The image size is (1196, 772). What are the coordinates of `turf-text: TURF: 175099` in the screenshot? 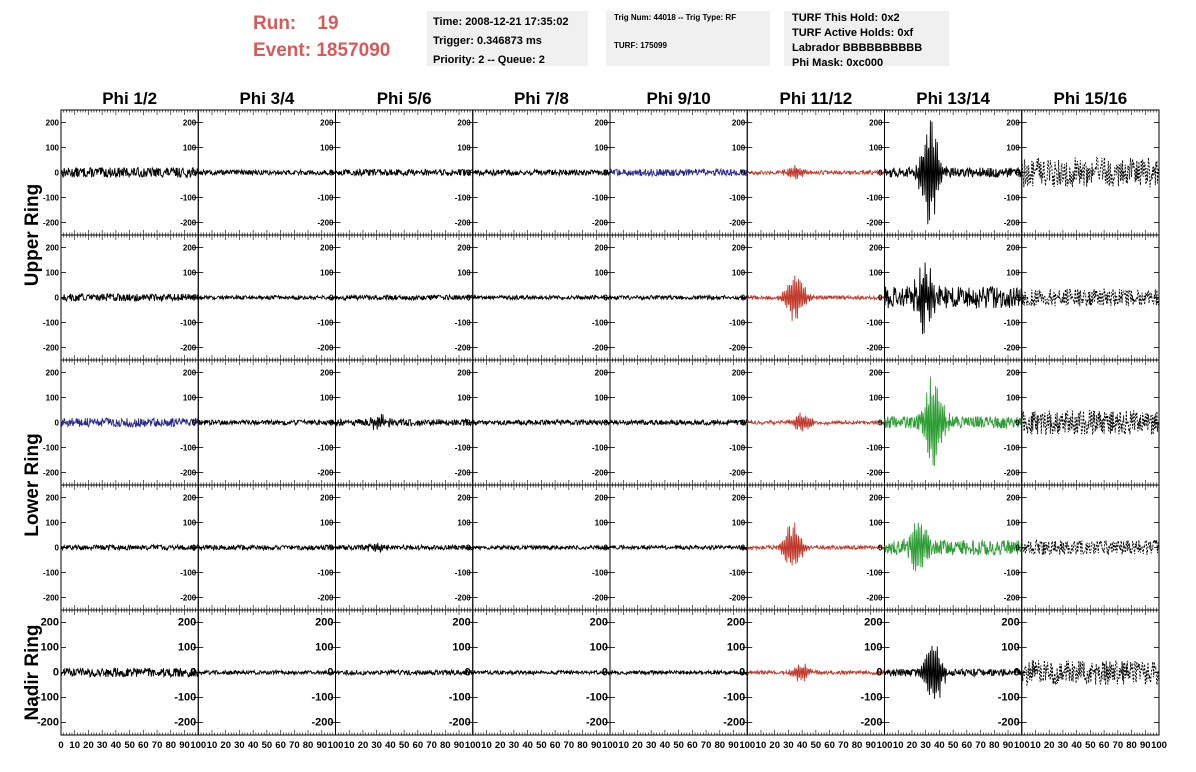 It's located at (640, 45).